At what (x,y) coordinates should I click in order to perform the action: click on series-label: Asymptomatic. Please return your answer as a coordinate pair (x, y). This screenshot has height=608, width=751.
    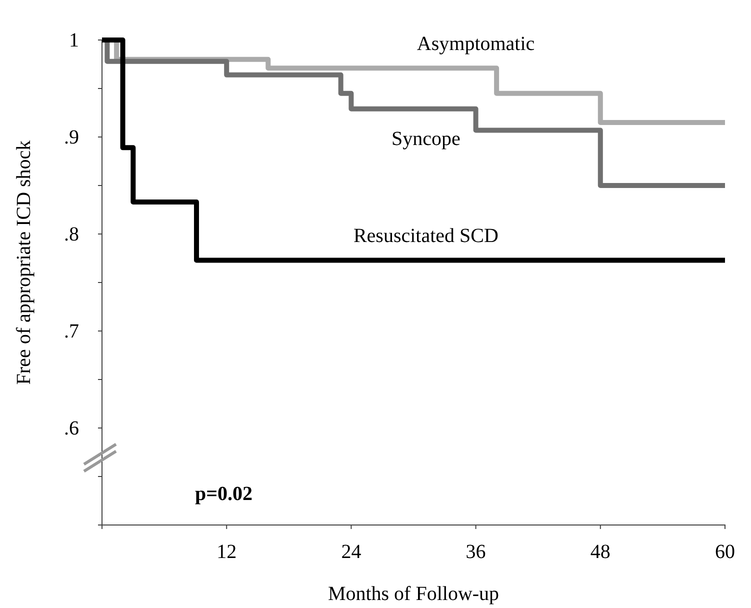
    Looking at the image, I should click on (475, 44).